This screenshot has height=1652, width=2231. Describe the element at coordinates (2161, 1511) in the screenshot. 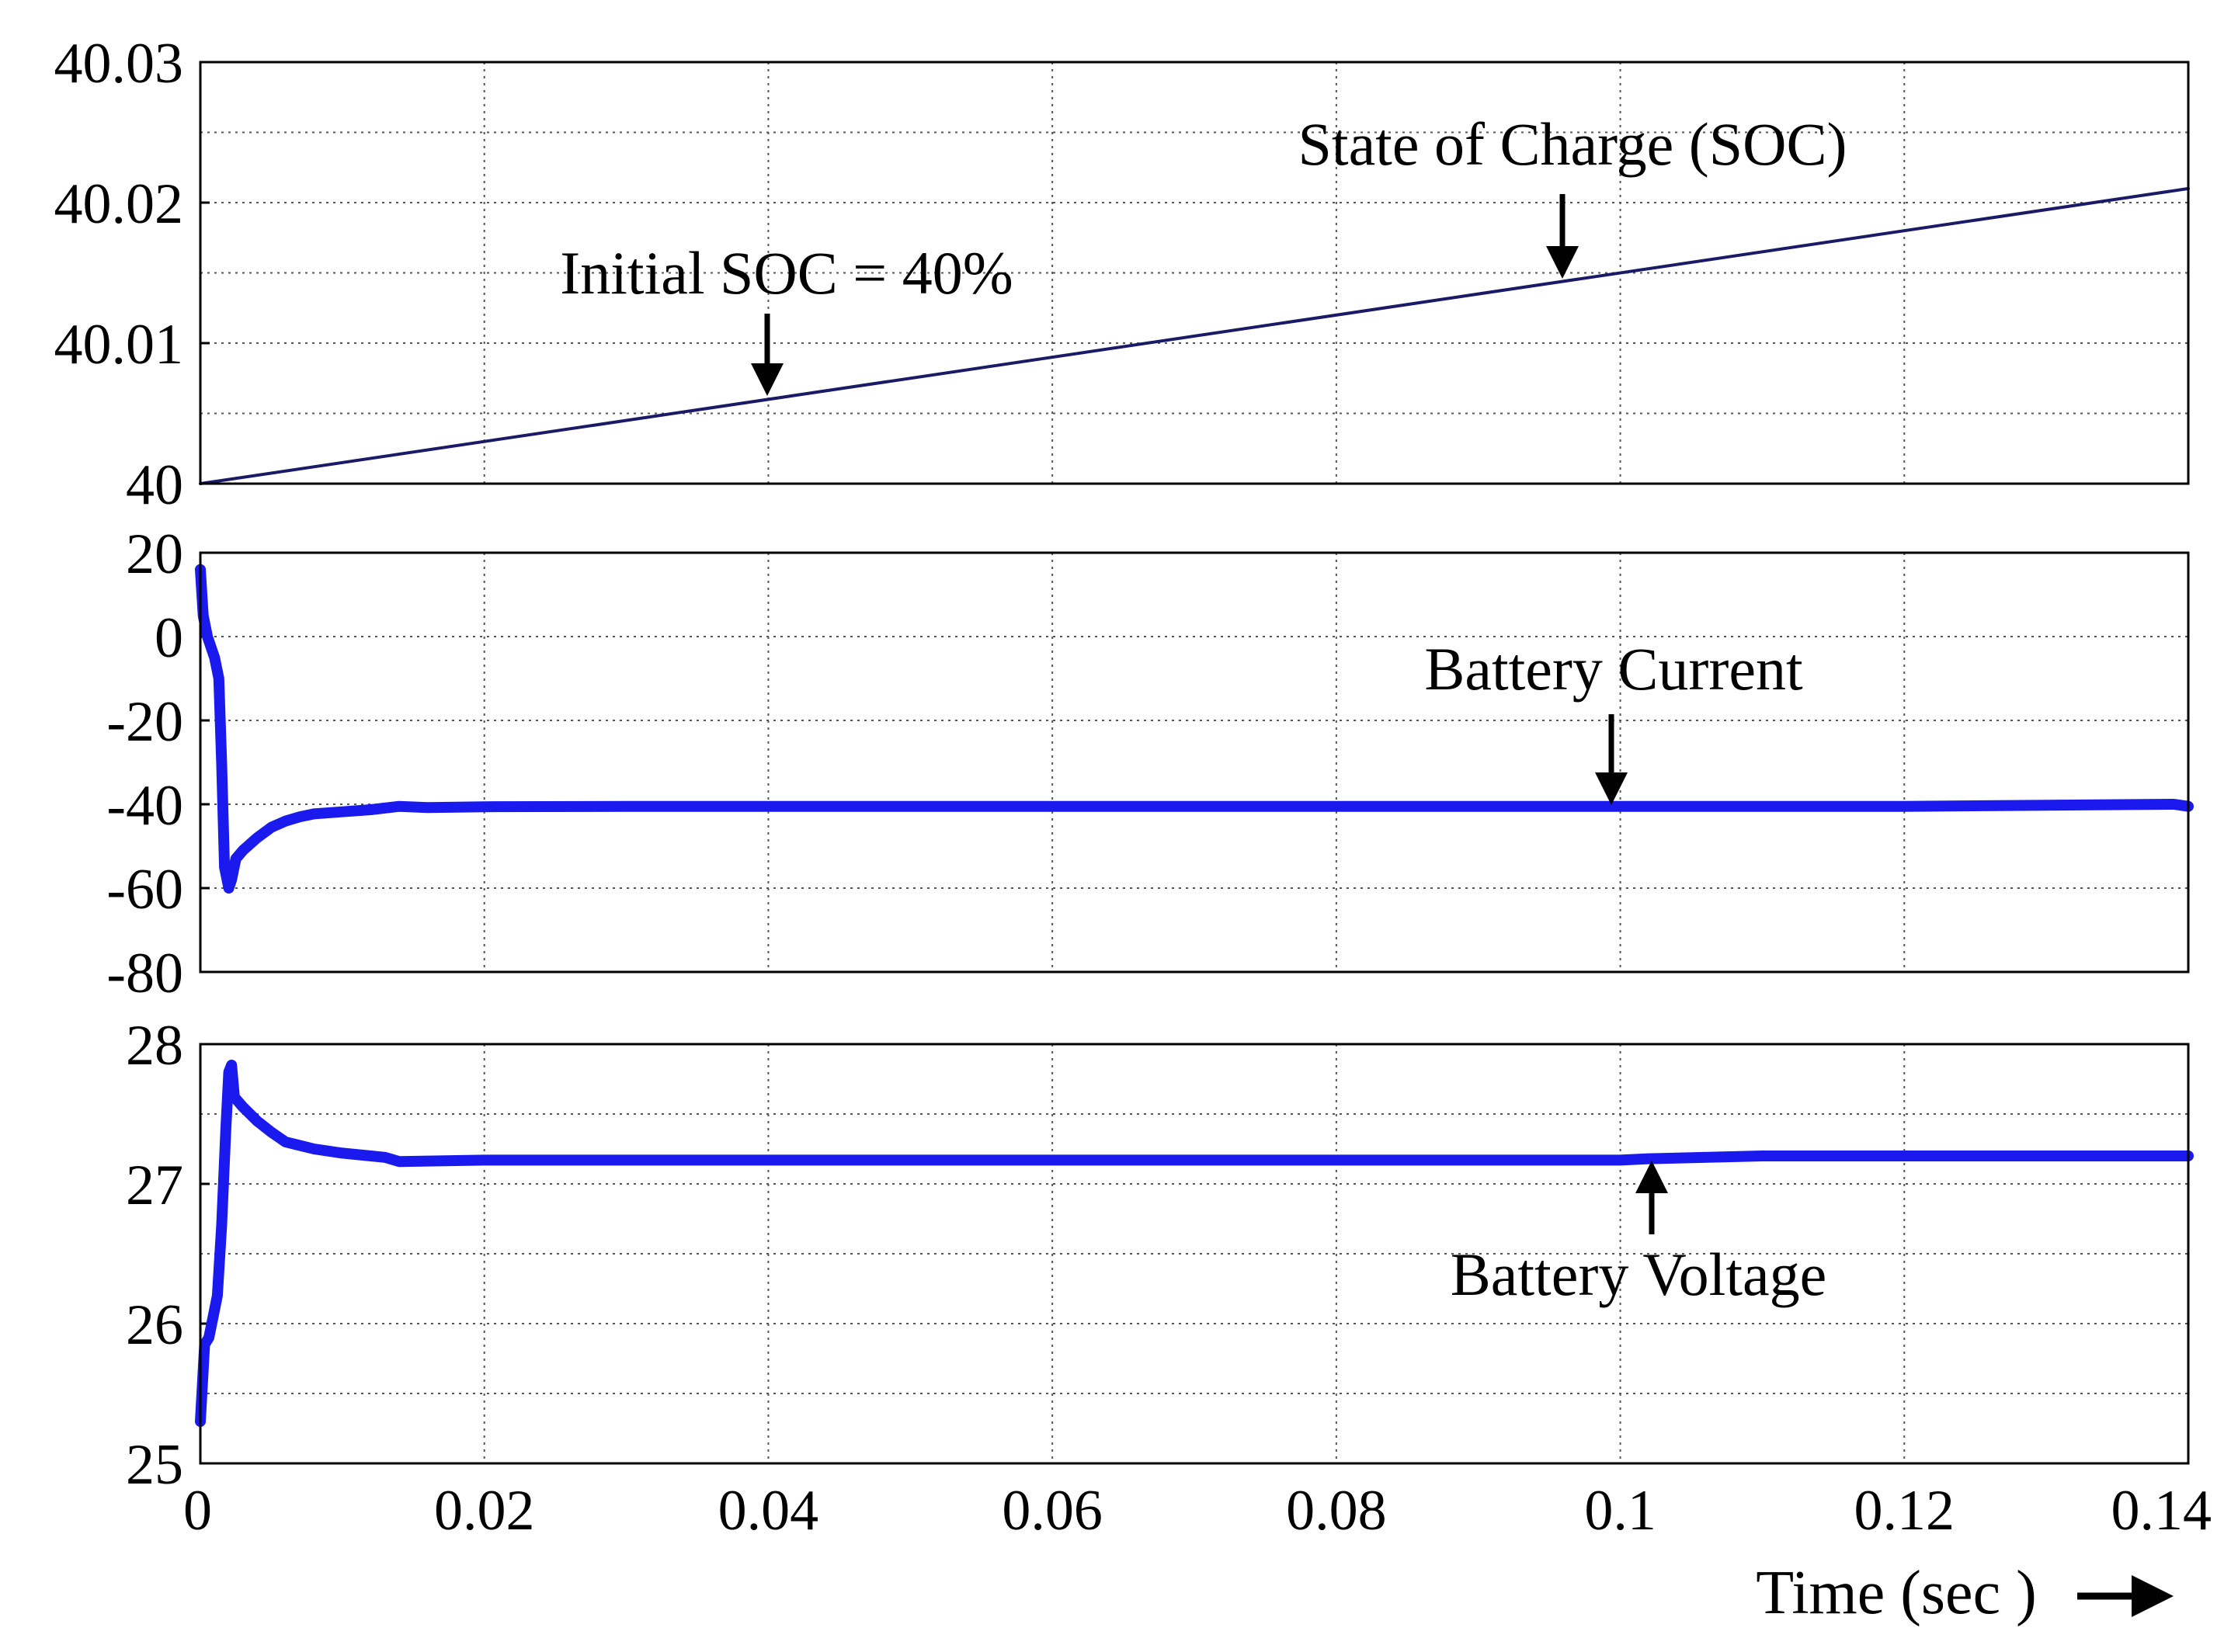

I see `x-tick-label: 0.14` at that location.